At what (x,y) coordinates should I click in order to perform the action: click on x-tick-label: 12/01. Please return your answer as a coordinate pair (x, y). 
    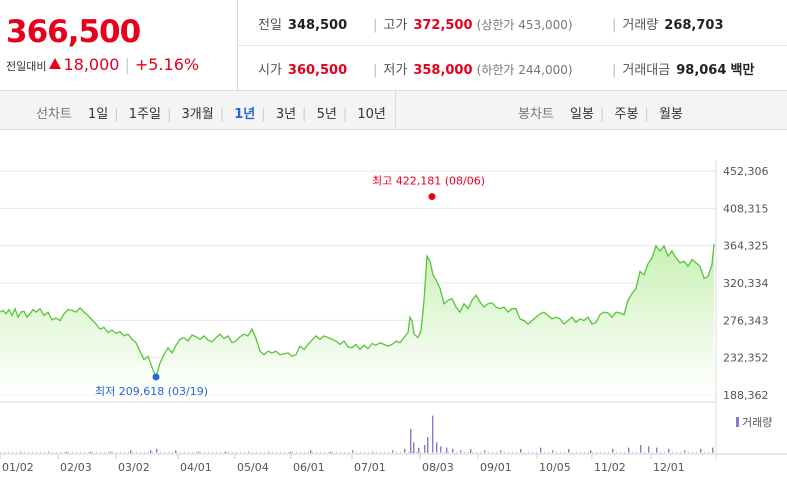
    Looking at the image, I should click on (669, 467).